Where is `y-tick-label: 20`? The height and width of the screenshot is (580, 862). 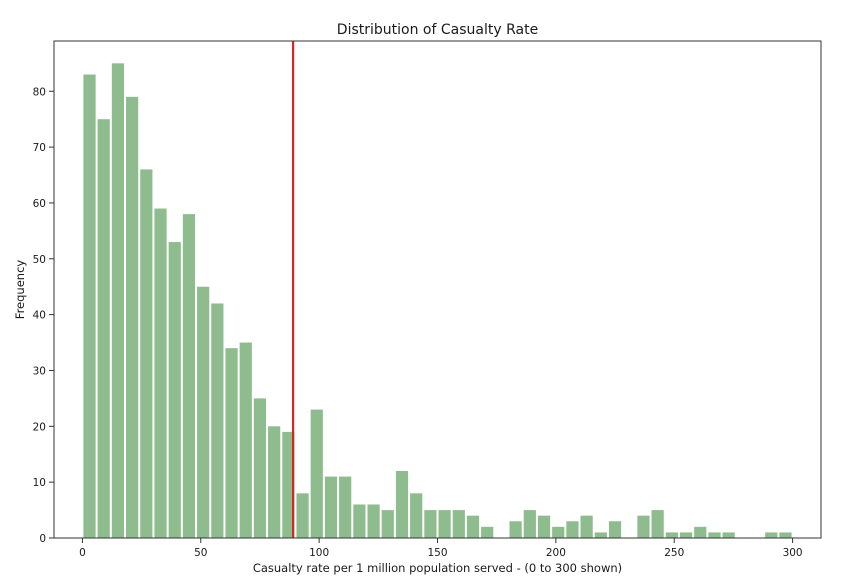
y-tick-label: 20 is located at coordinates (39, 427).